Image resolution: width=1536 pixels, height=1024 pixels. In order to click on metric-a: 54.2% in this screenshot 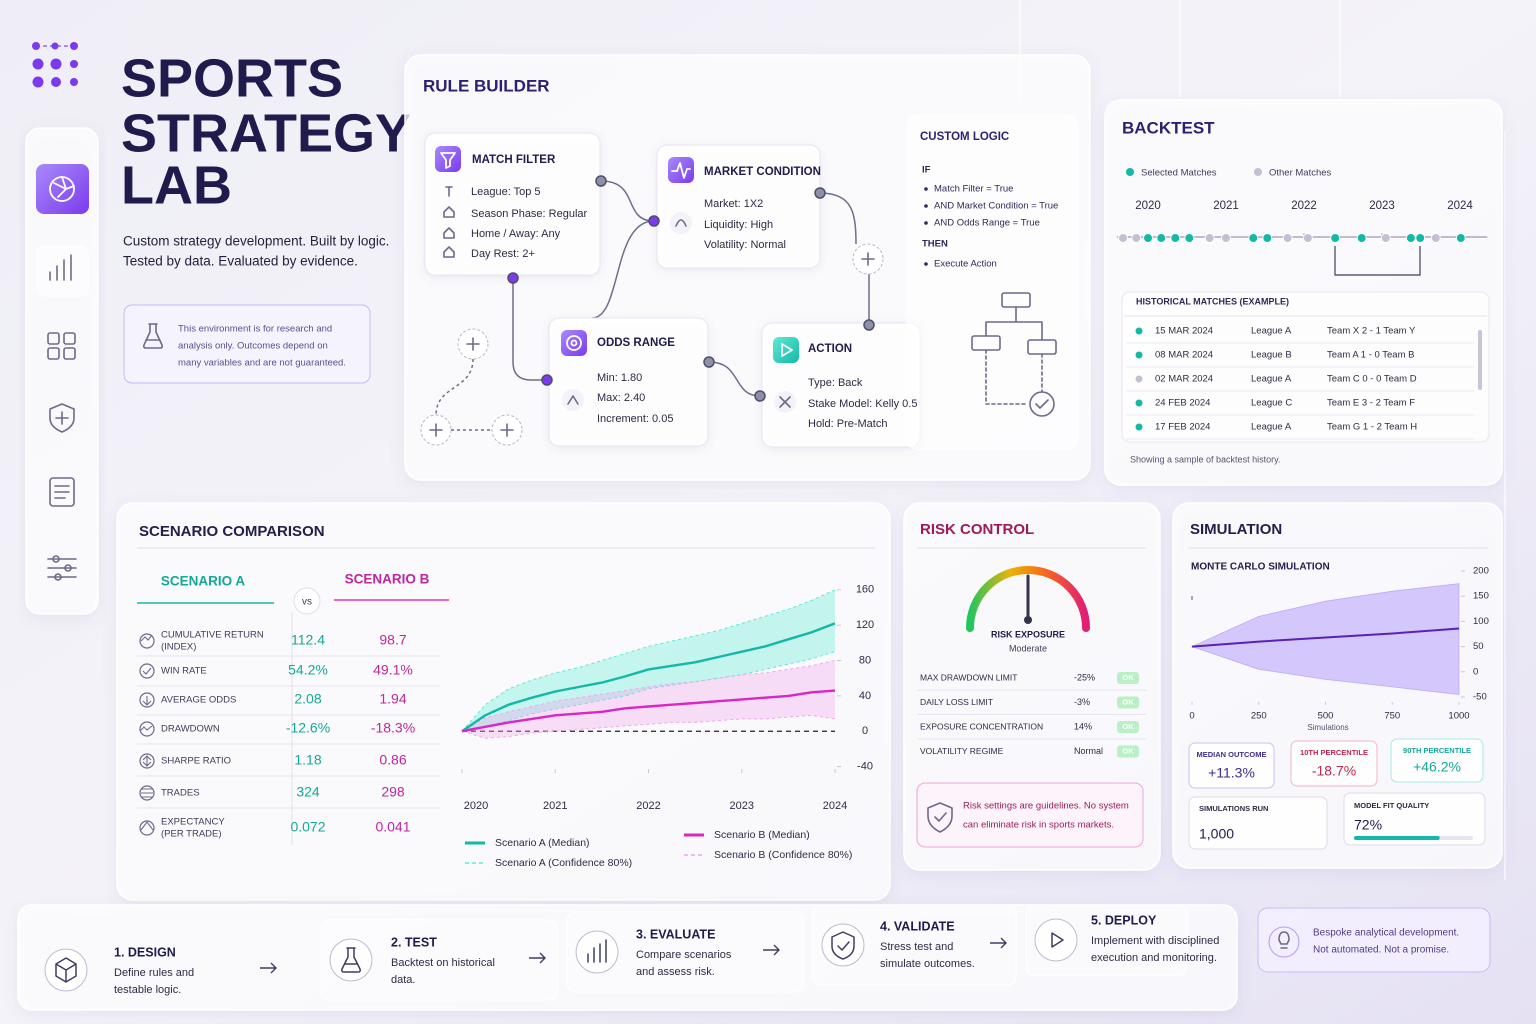, I will do `click(308, 670)`.